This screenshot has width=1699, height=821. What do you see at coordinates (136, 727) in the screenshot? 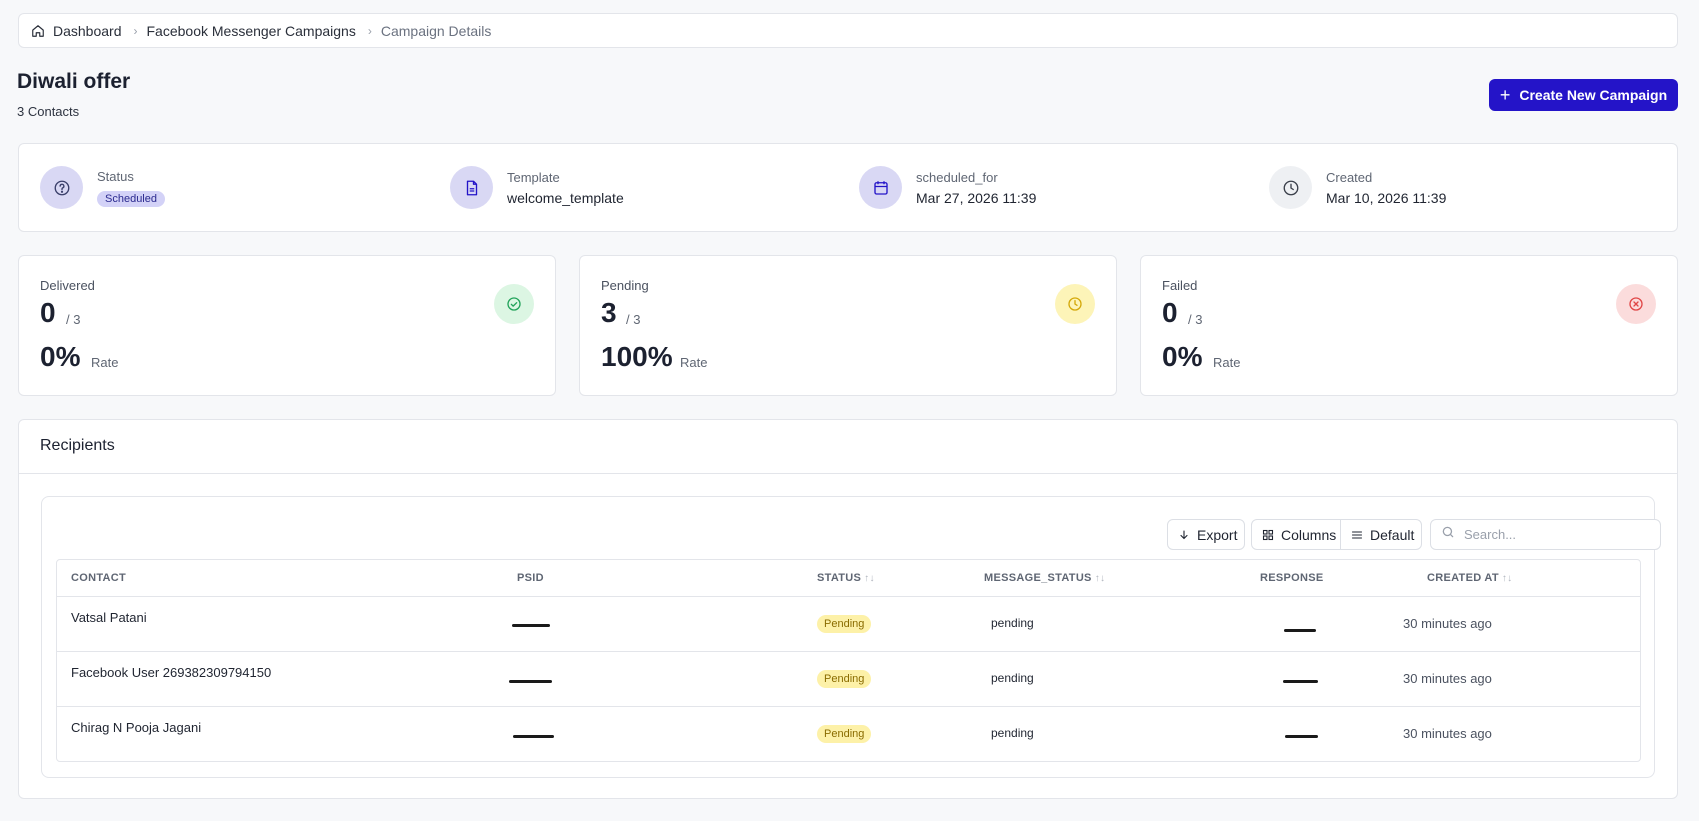
I see `contact-name: Chirag N Pooja Jagani` at bounding box center [136, 727].